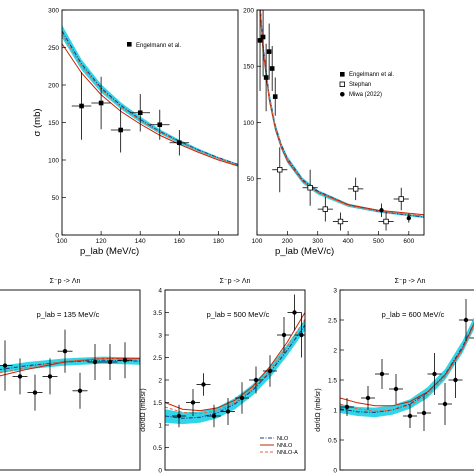 The height and width of the screenshot is (474, 474). What do you see at coordinates (283, 439) in the screenshot?
I see `legend-label-model: NLO` at bounding box center [283, 439].